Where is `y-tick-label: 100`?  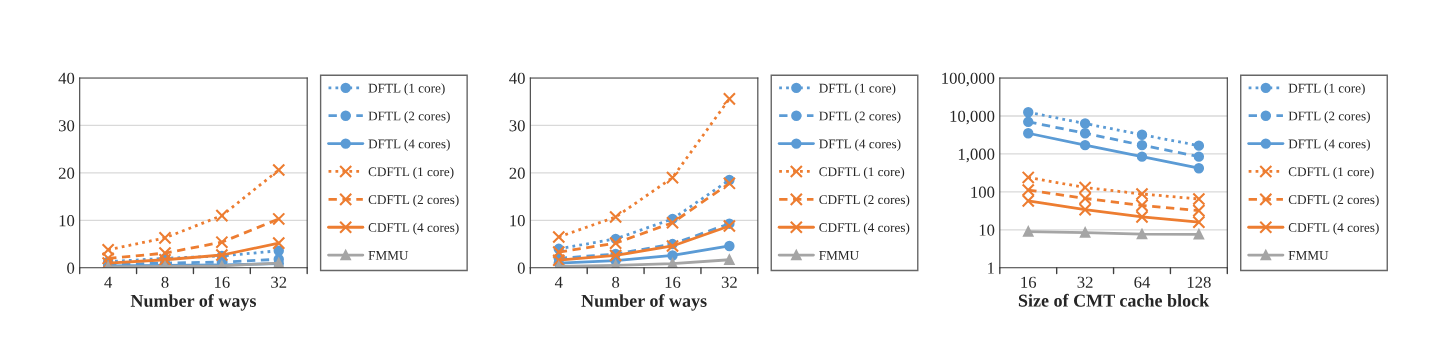 y-tick-label: 100 is located at coordinates (983, 192).